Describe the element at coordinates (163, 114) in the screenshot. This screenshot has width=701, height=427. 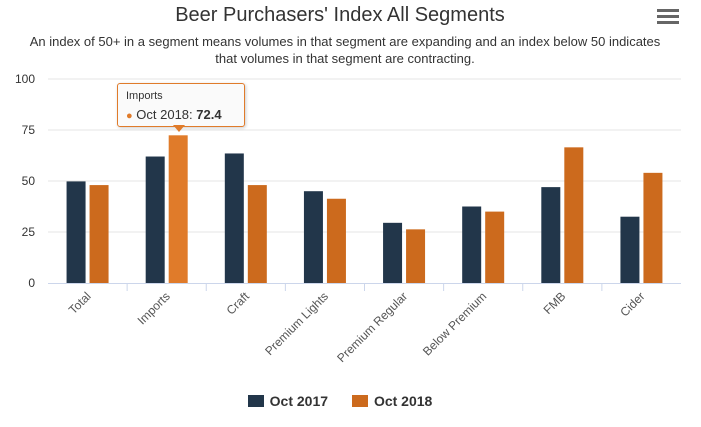
I see `tooltip-series-name: Oct 2018` at that location.